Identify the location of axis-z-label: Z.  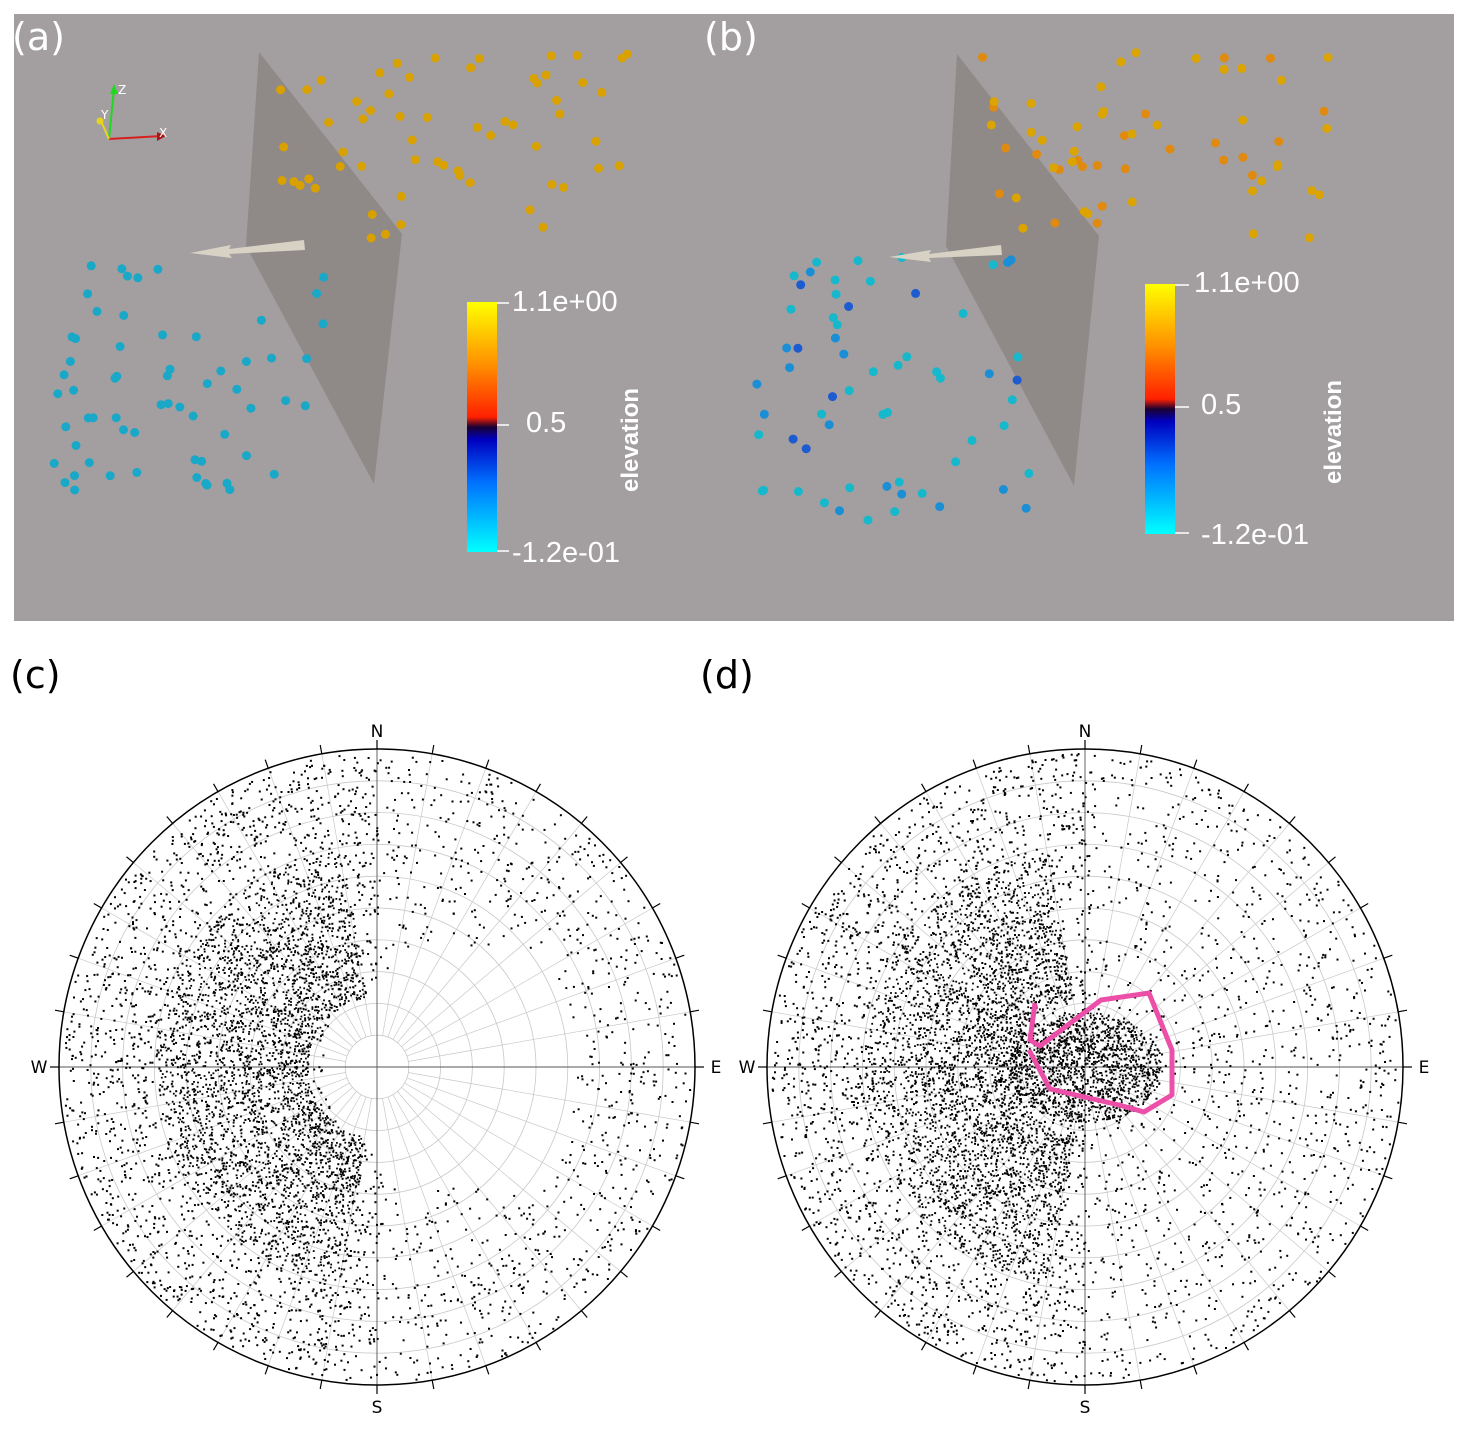
(122, 90).